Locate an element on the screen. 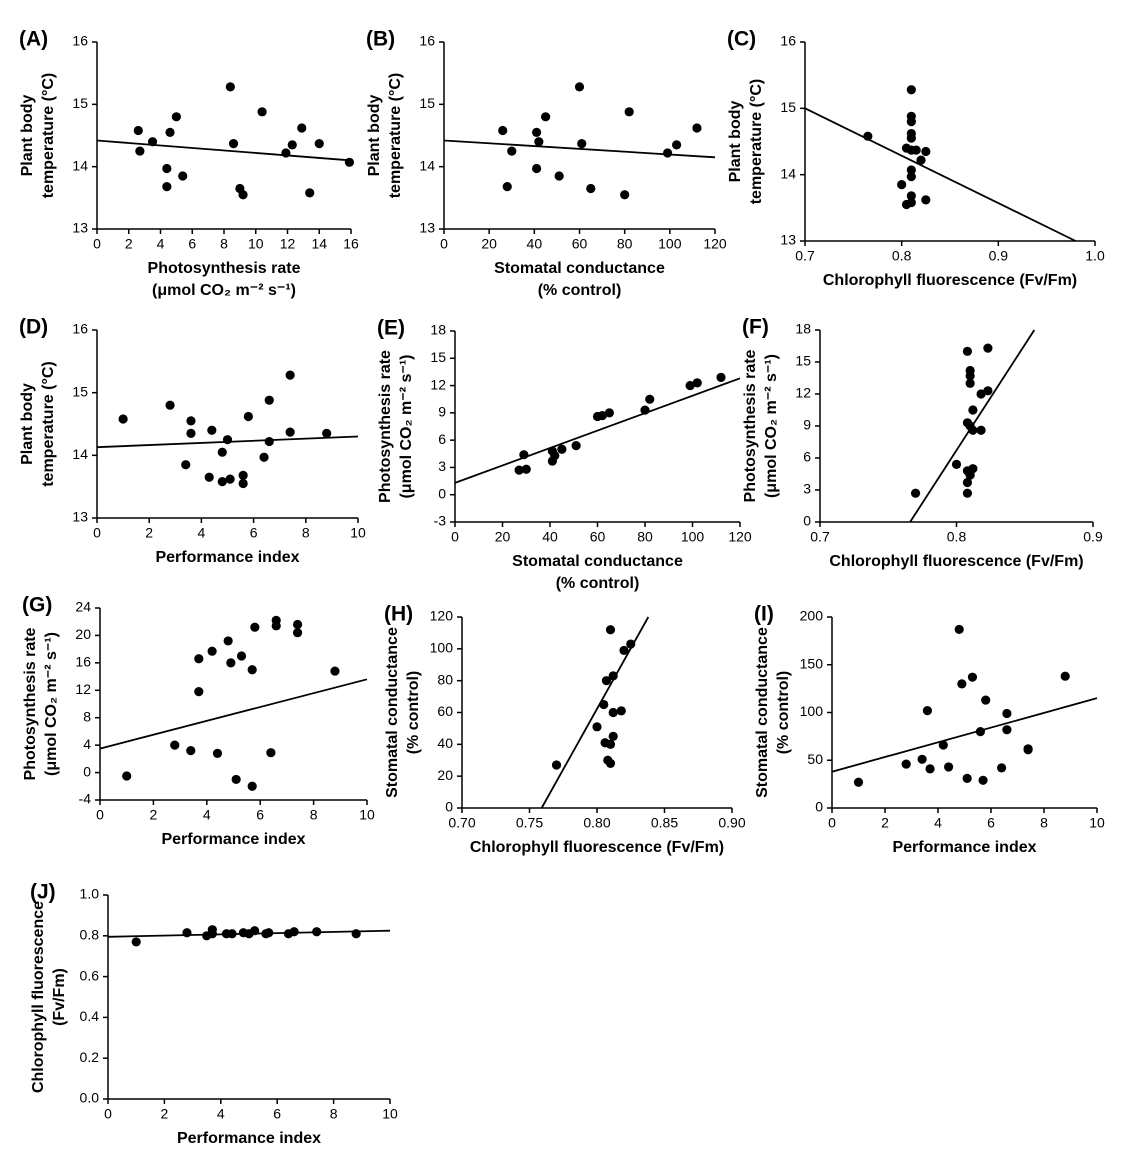 This screenshot has height=1170, width=1144. y-axis-label: (μmol CO₂ m⁻² s⁻¹) is located at coordinates (406, 426).